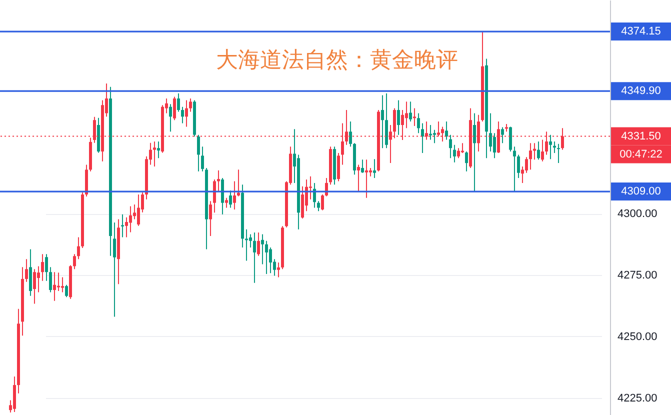  What do you see at coordinates (638, 398) in the screenshot?
I see `y-tick-label: 4225.00` at bounding box center [638, 398].